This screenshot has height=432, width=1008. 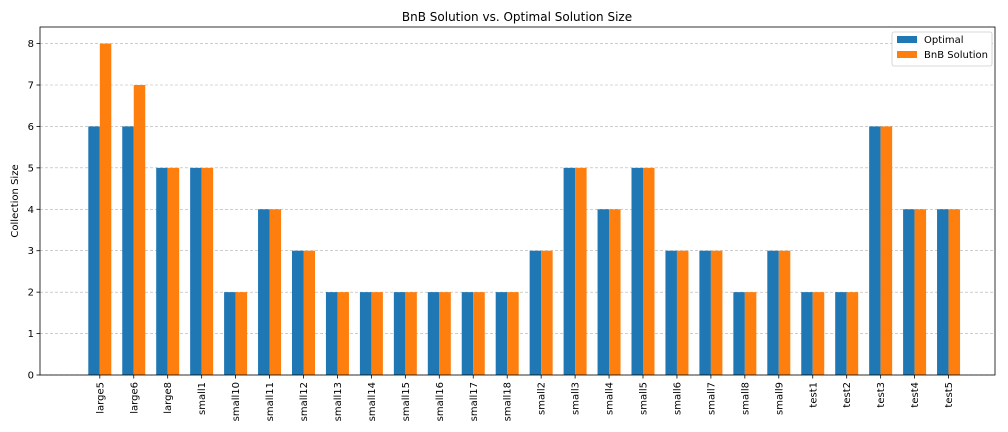 What do you see at coordinates (944, 40) in the screenshot?
I see `legend-entry: Optimal` at bounding box center [944, 40].